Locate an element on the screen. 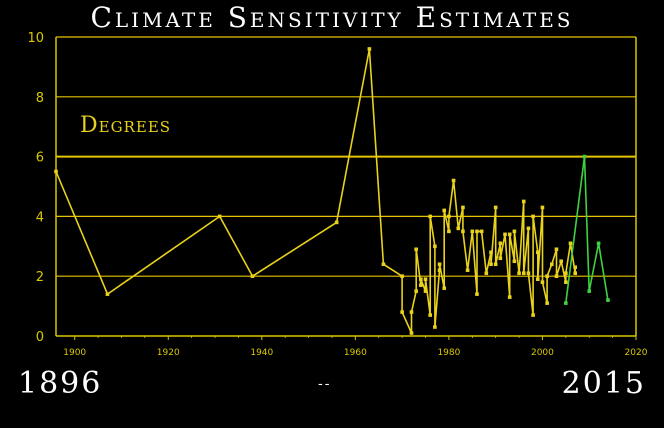 This screenshot has width=664, height=428. y-tick-label: 4 is located at coordinates (40, 217).